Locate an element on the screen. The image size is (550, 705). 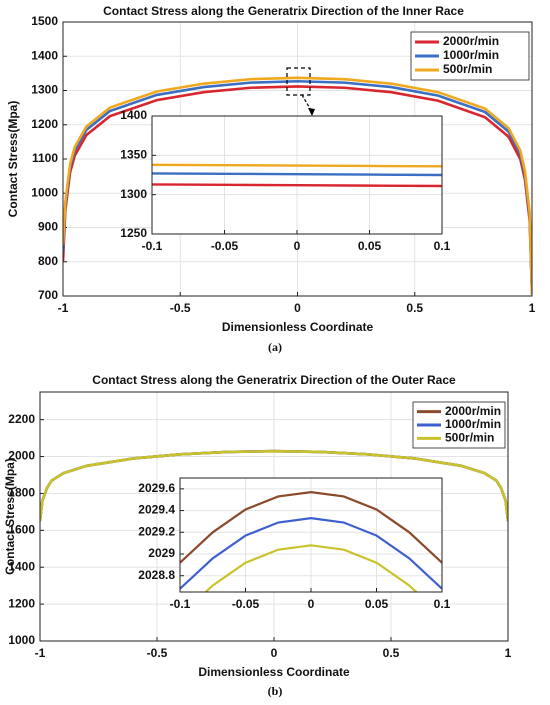
y-tick-label: 1600 is located at coordinates (21, 530).